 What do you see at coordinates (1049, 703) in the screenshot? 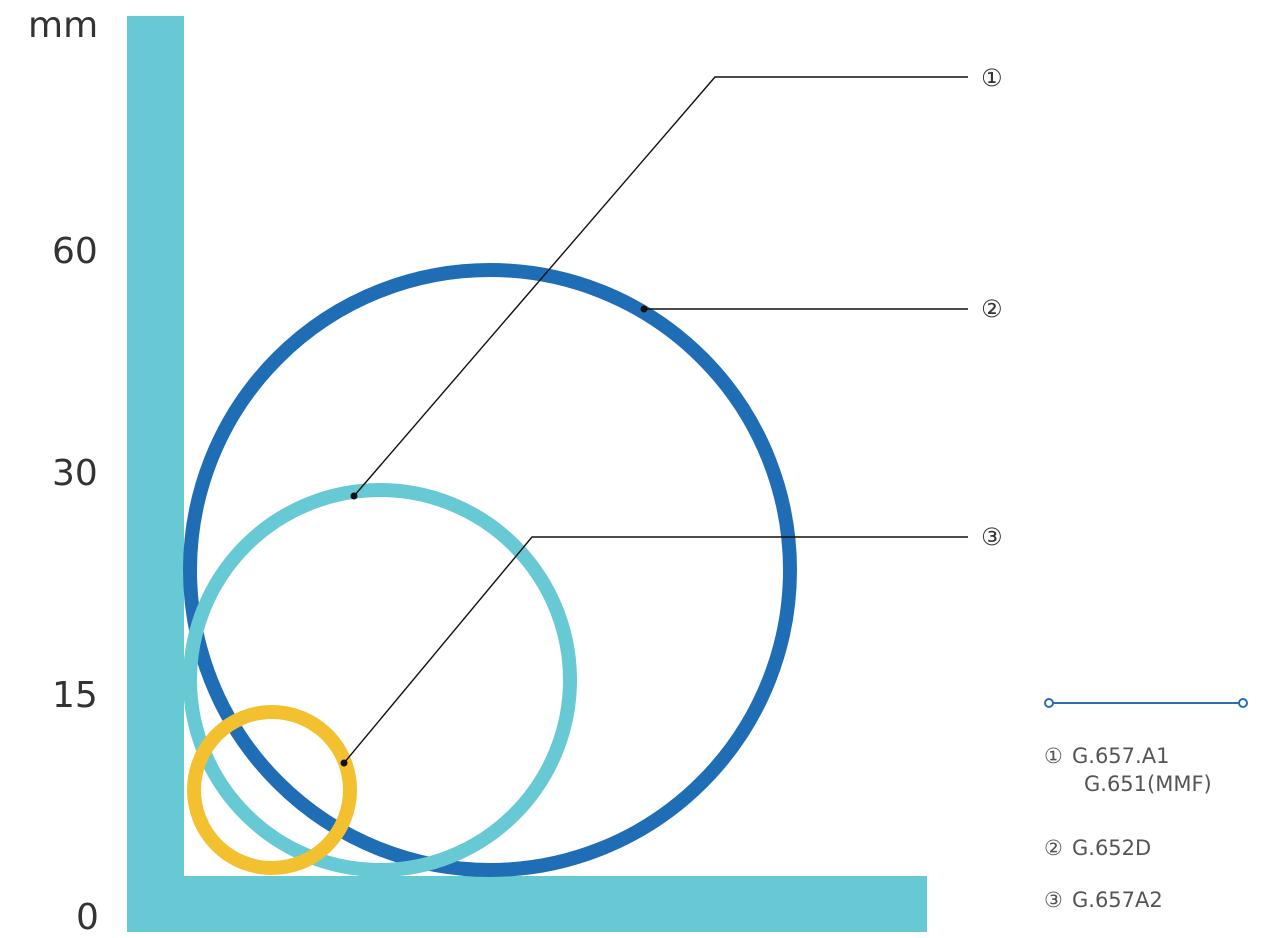
I see `legend-divider-start-dot` at bounding box center [1049, 703].